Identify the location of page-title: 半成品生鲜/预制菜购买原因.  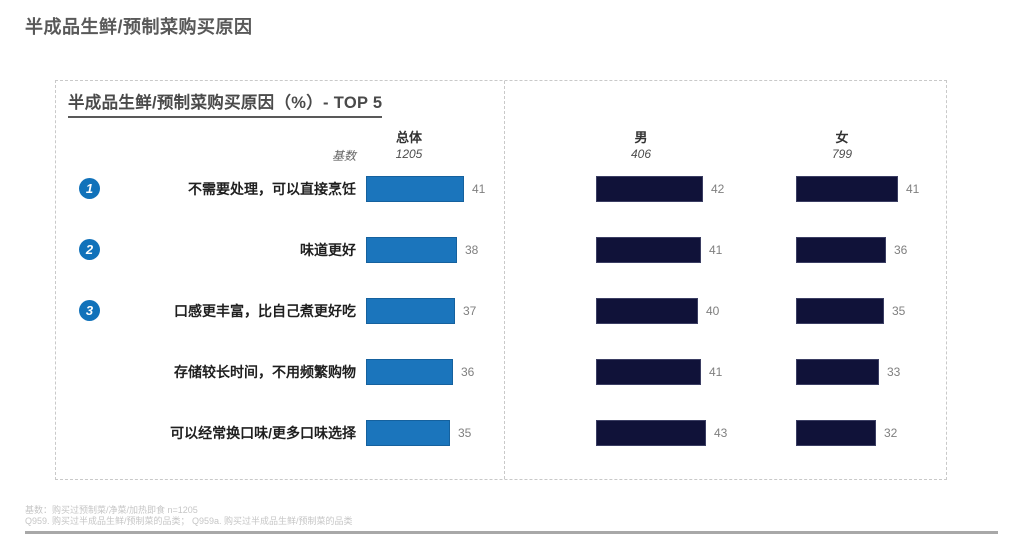
(139, 27).